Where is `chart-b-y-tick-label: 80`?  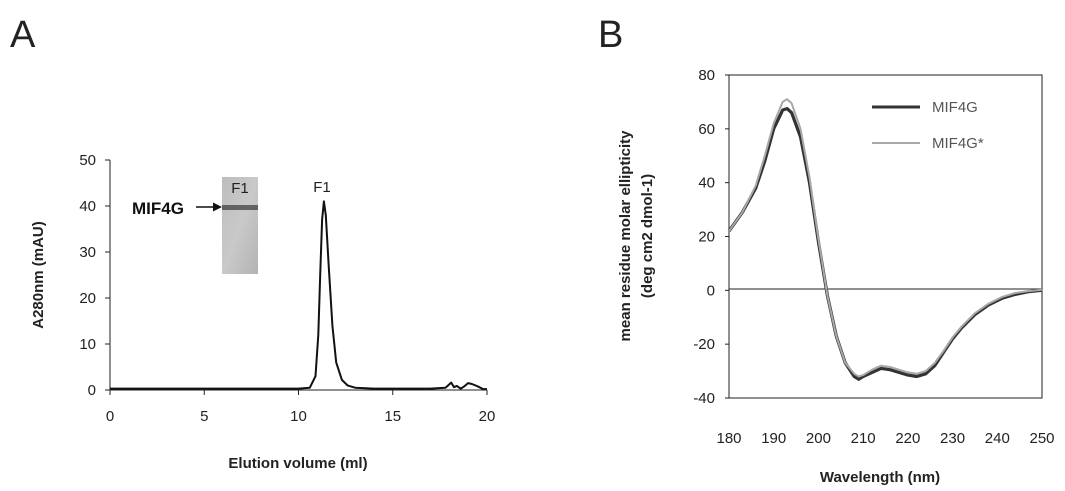
chart-b-y-tick-label: 80 is located at coordinates (706, 75).